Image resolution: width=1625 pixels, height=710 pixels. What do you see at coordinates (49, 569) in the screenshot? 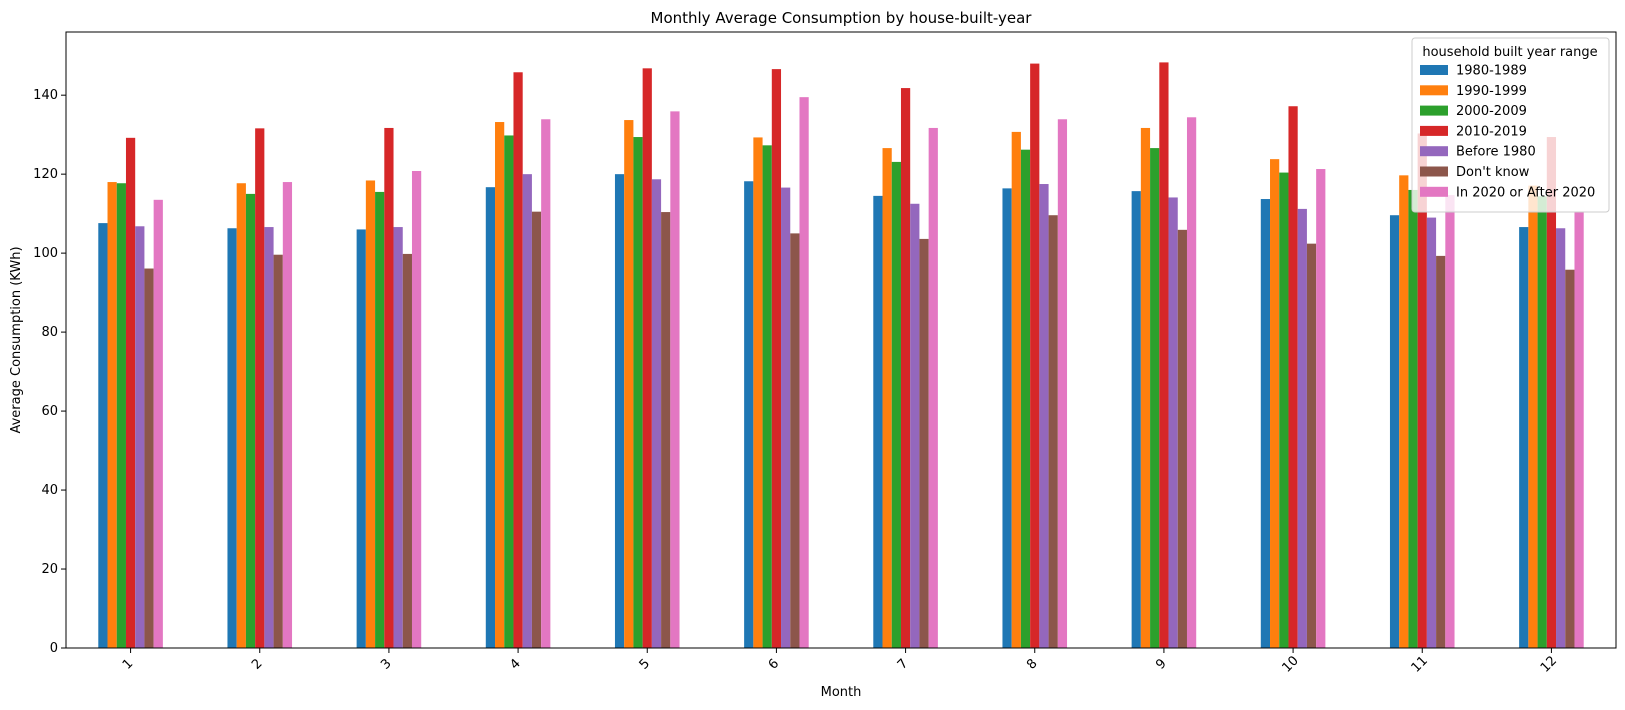
I see `y-tick-label: 20` at bounding box center [49, 569].